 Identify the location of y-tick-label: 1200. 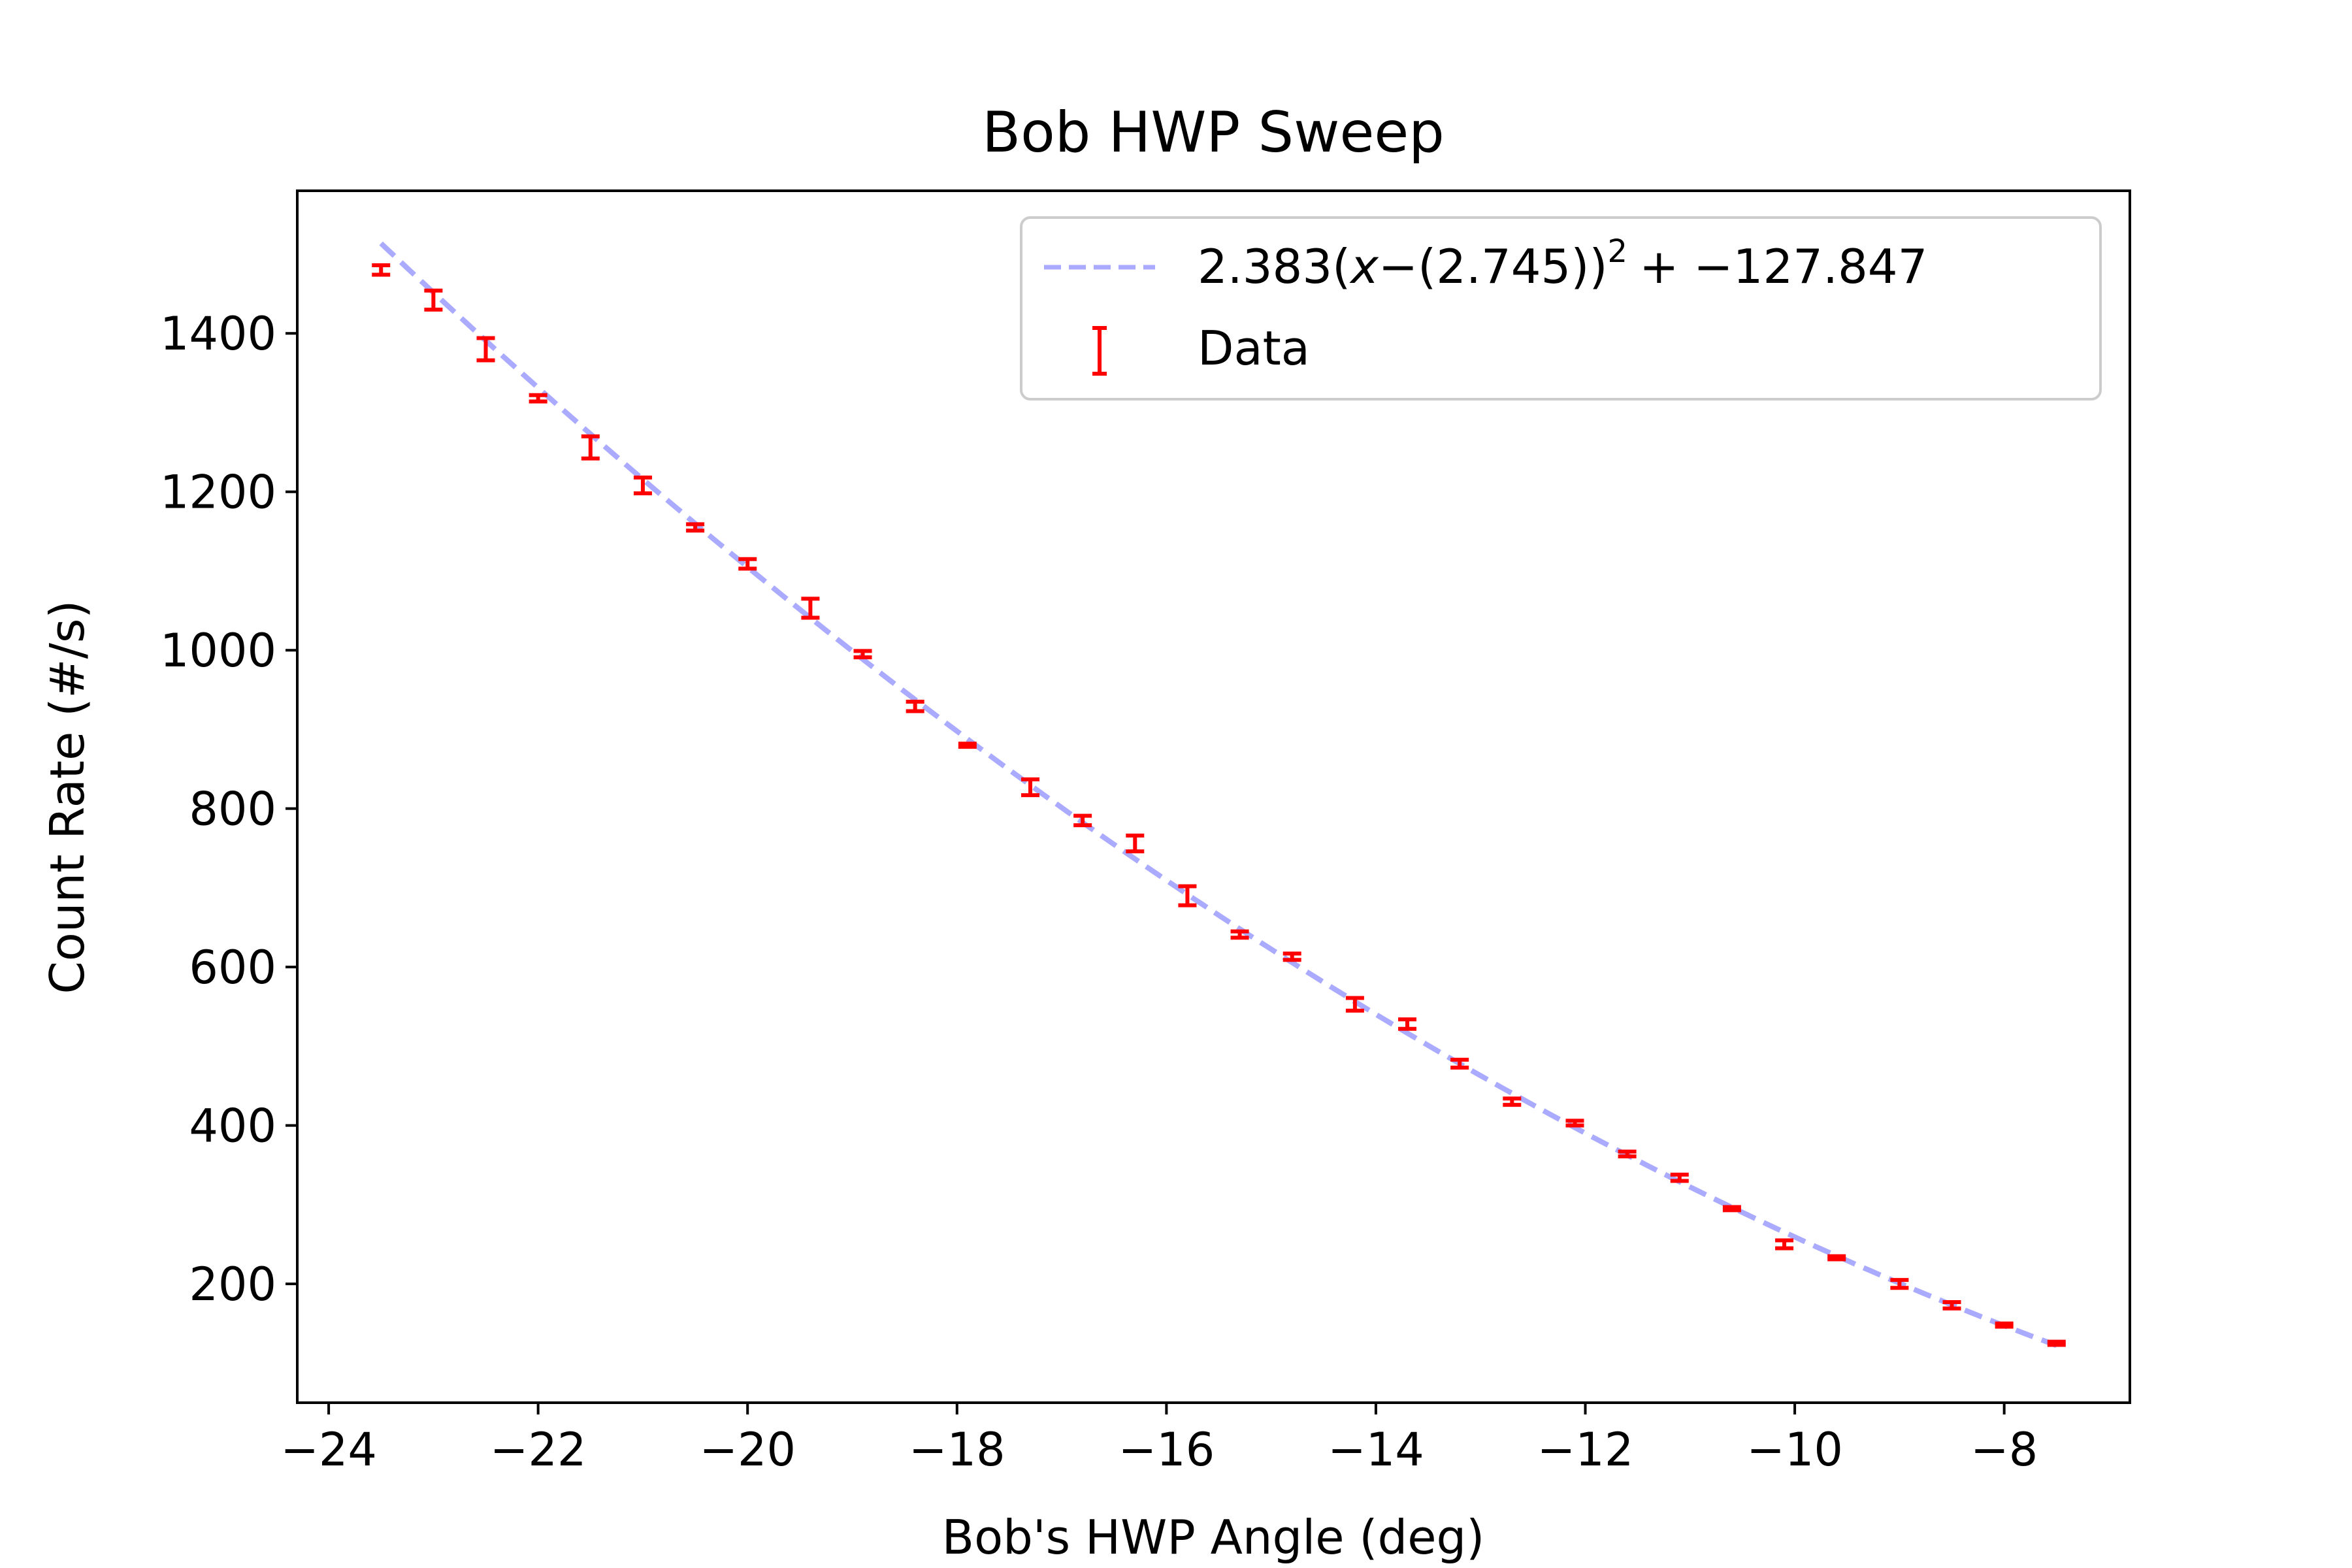
(218, 492).